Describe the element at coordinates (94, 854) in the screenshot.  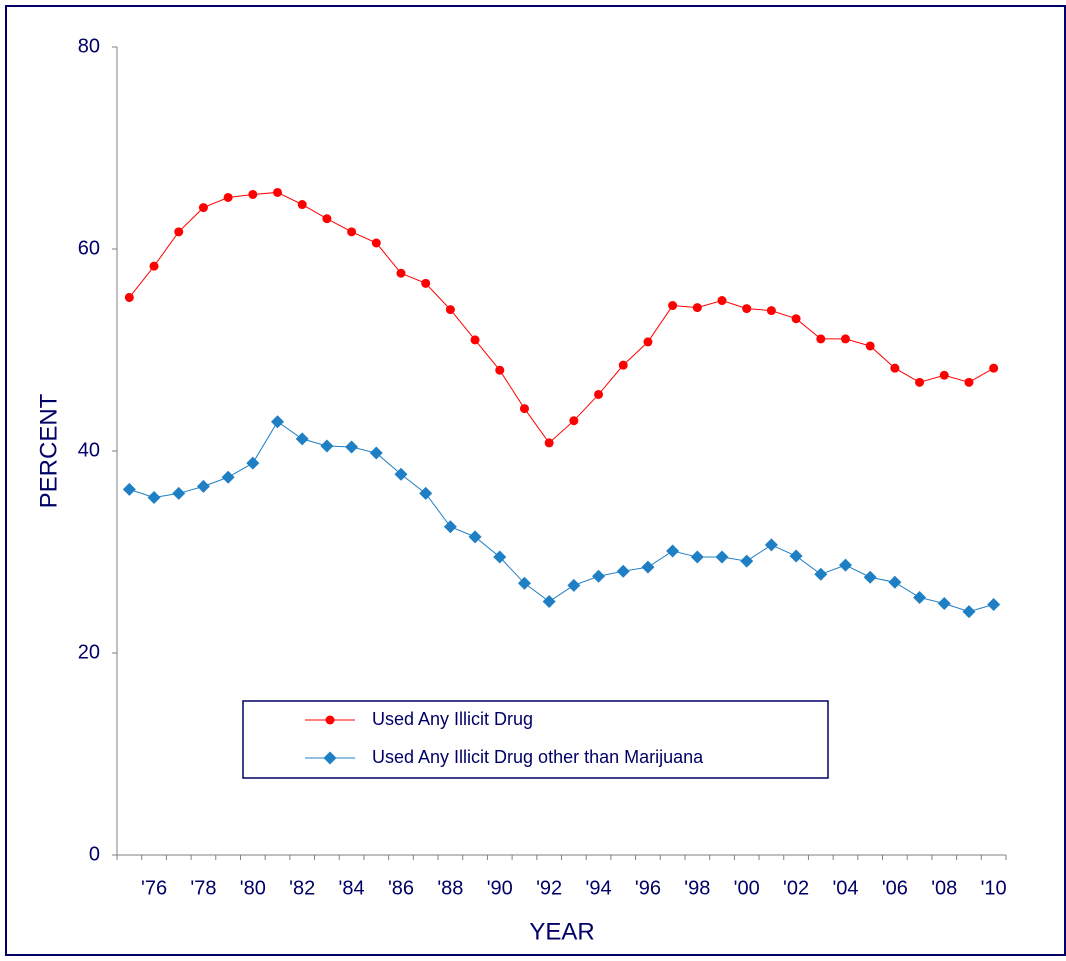
I see `y-tick-label: 0` at that location.